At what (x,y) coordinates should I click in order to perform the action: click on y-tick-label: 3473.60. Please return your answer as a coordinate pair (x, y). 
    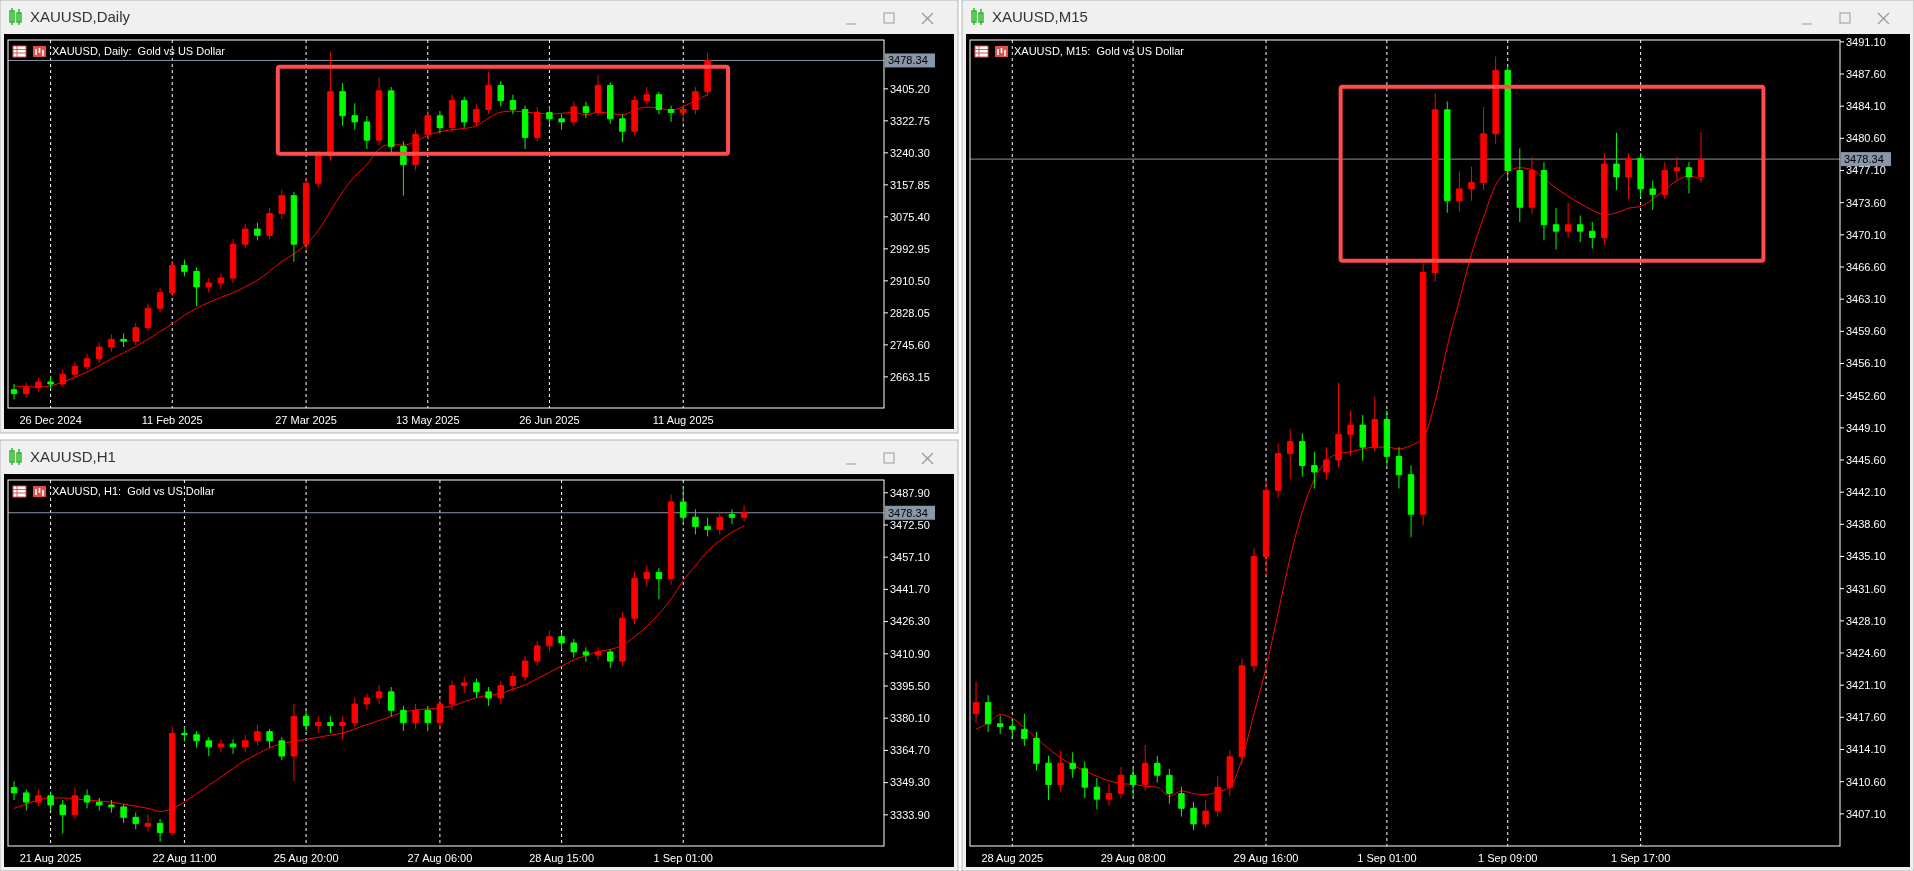
    Looking at the image, I should click on (1866, 202).